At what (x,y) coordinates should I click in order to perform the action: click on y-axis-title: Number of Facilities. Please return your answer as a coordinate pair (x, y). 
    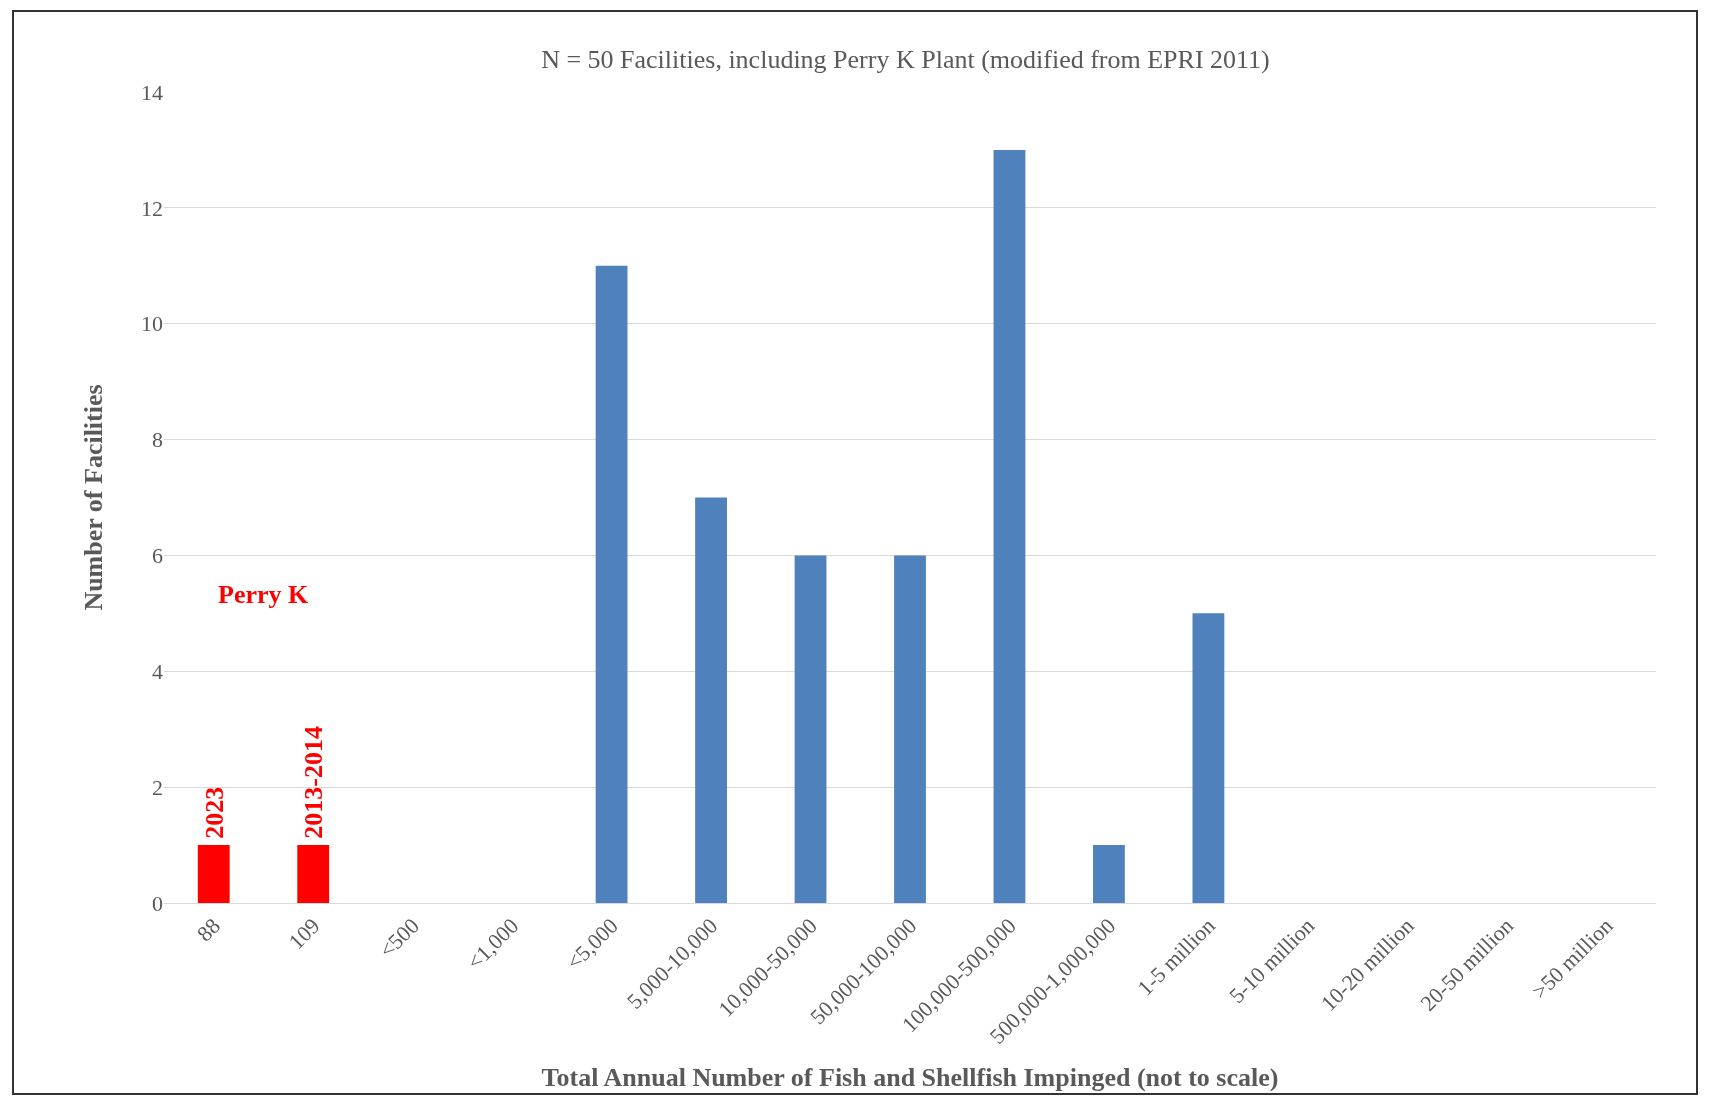
    Looking at the image, I should click on (94, 497).